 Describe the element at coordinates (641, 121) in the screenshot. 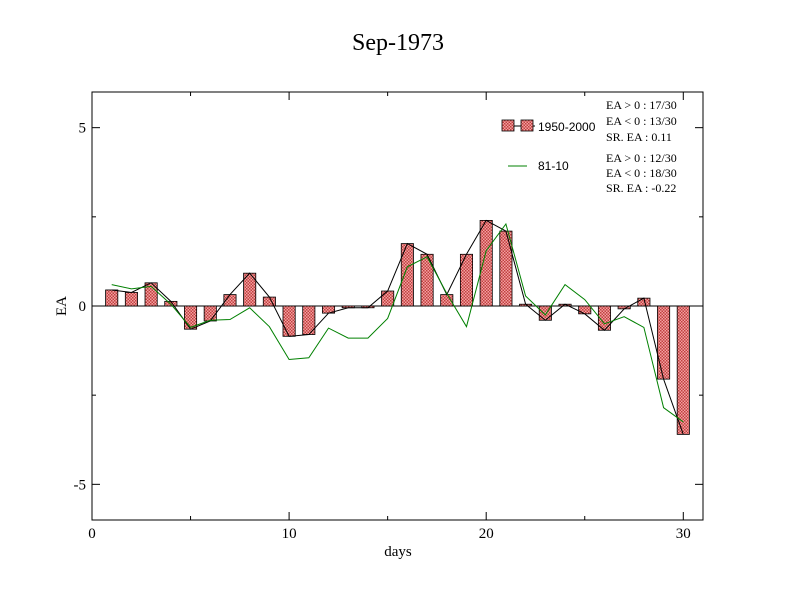

I see `bars-stat-negative: EA < 0 : 13/30` at that location.